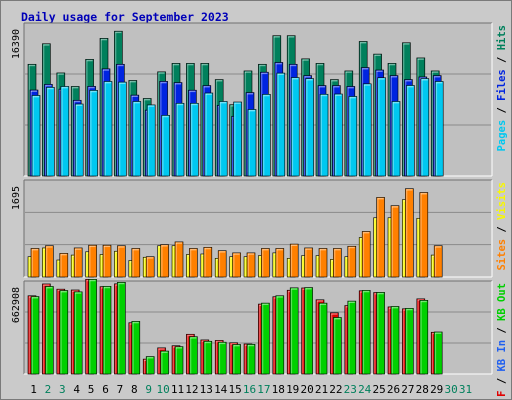 This screenshot has height=400, width=512. What do you see at coordinates (148, 389) in the screenshot?
I see `x-day-label: 9` at bounding box center [148, 389].